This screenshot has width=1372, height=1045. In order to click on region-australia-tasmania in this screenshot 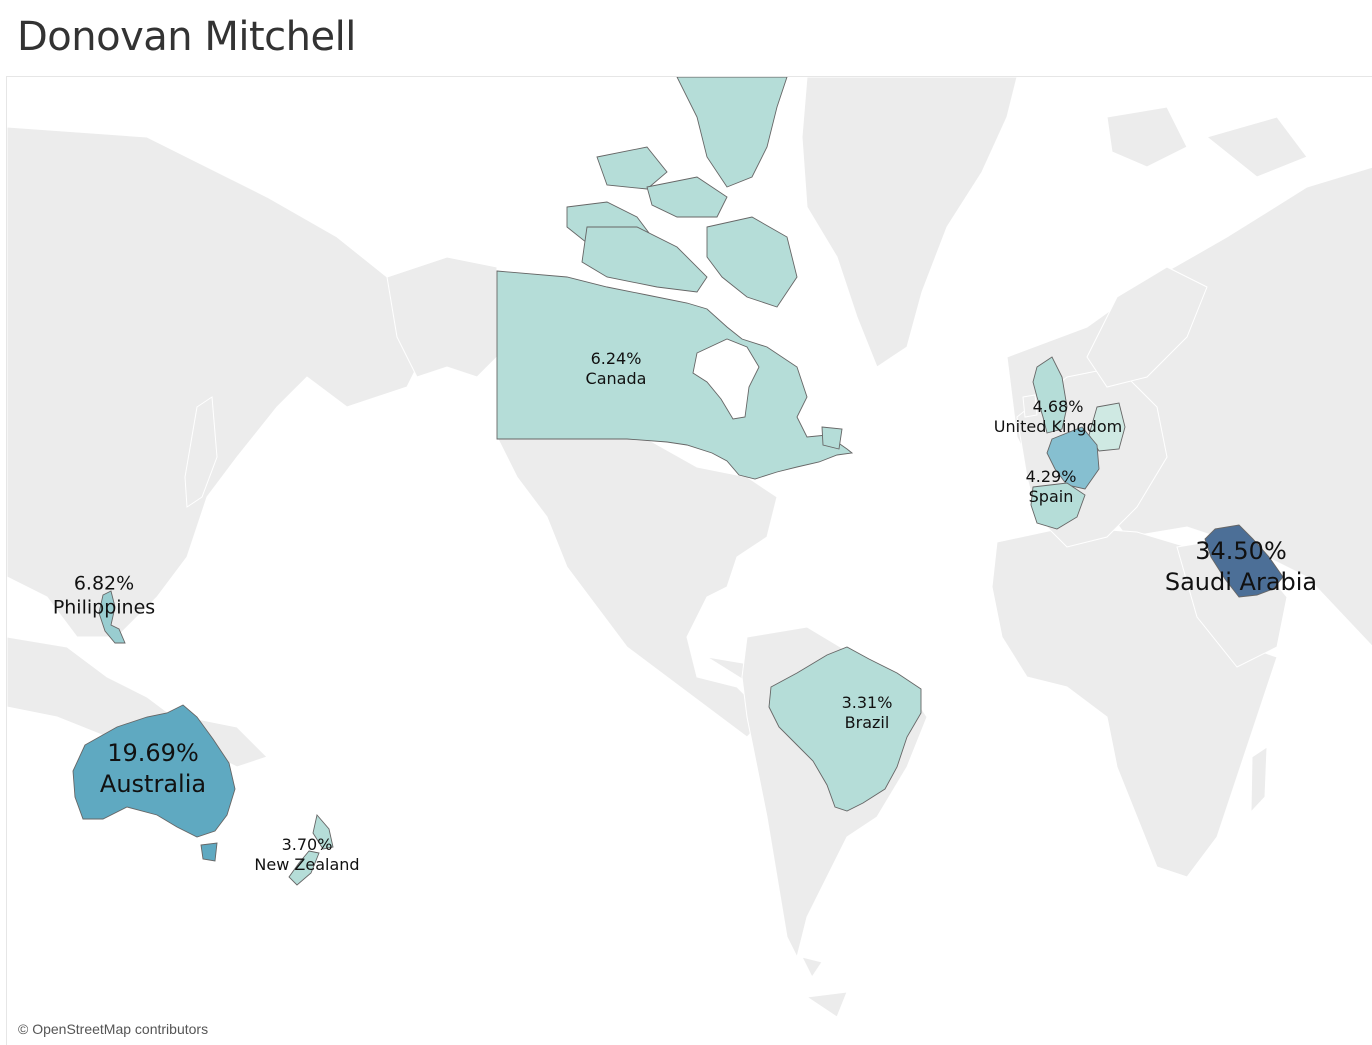, I will do `click(209, 852)`.